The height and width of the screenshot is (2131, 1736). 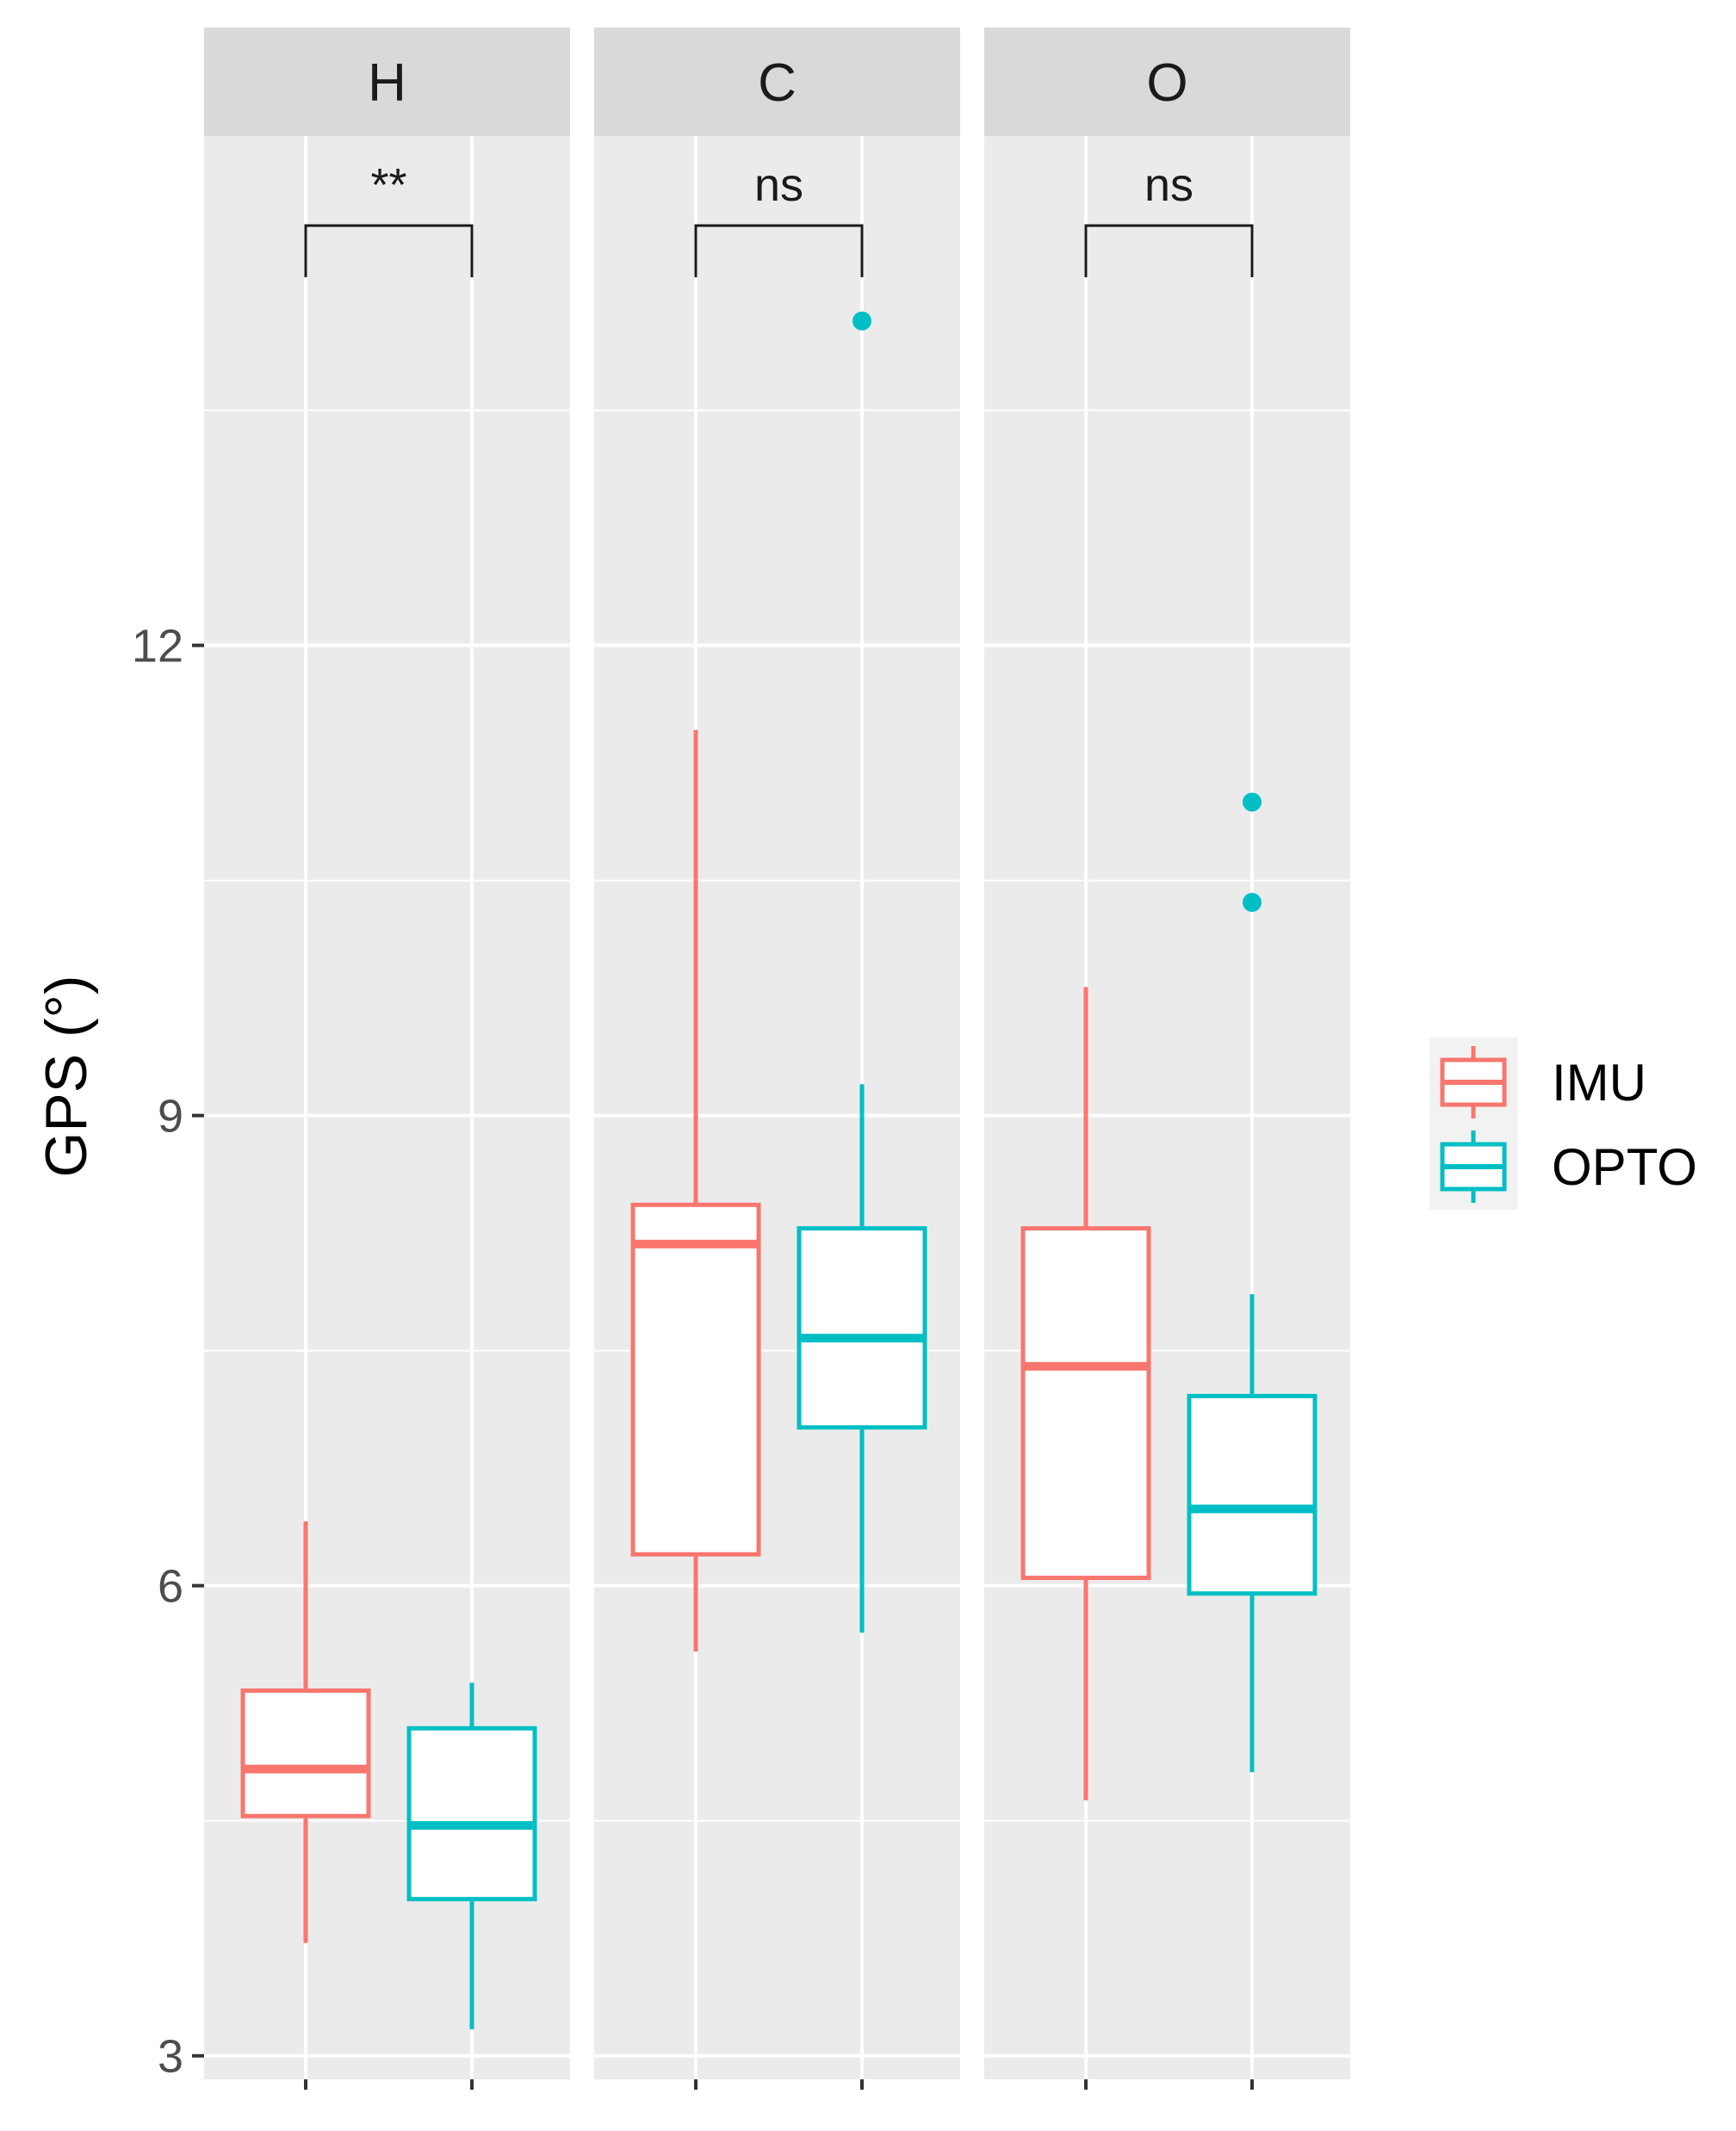 What do you see at coordinates (1474, 1167) in the screenshot?
I see `legend-key-opto` at bounding box center [1474, 1167].